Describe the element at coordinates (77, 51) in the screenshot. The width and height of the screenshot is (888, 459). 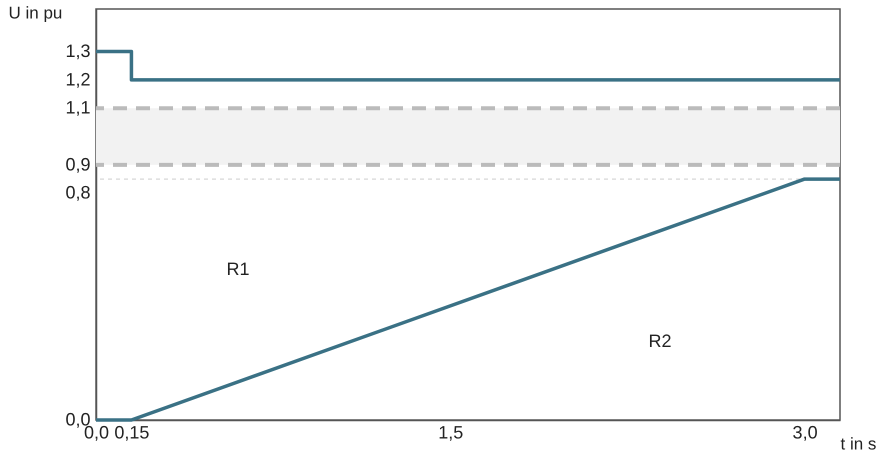
I see `y-tick-label: 1,3` at that location.